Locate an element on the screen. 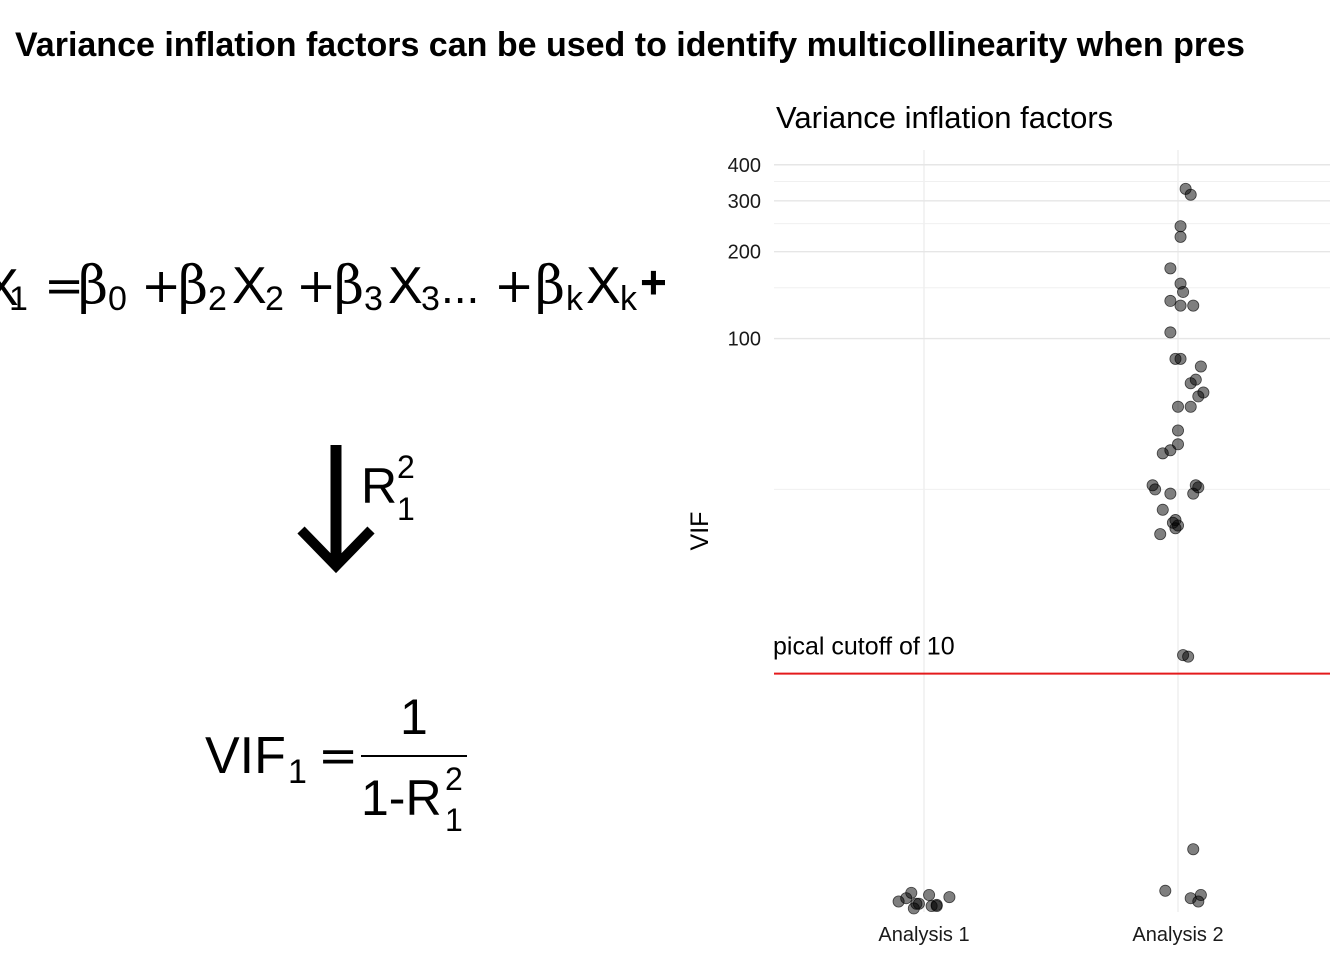 The image size is (1344, 960). y-tick-label: 200 is located at coordinates (744, 253).